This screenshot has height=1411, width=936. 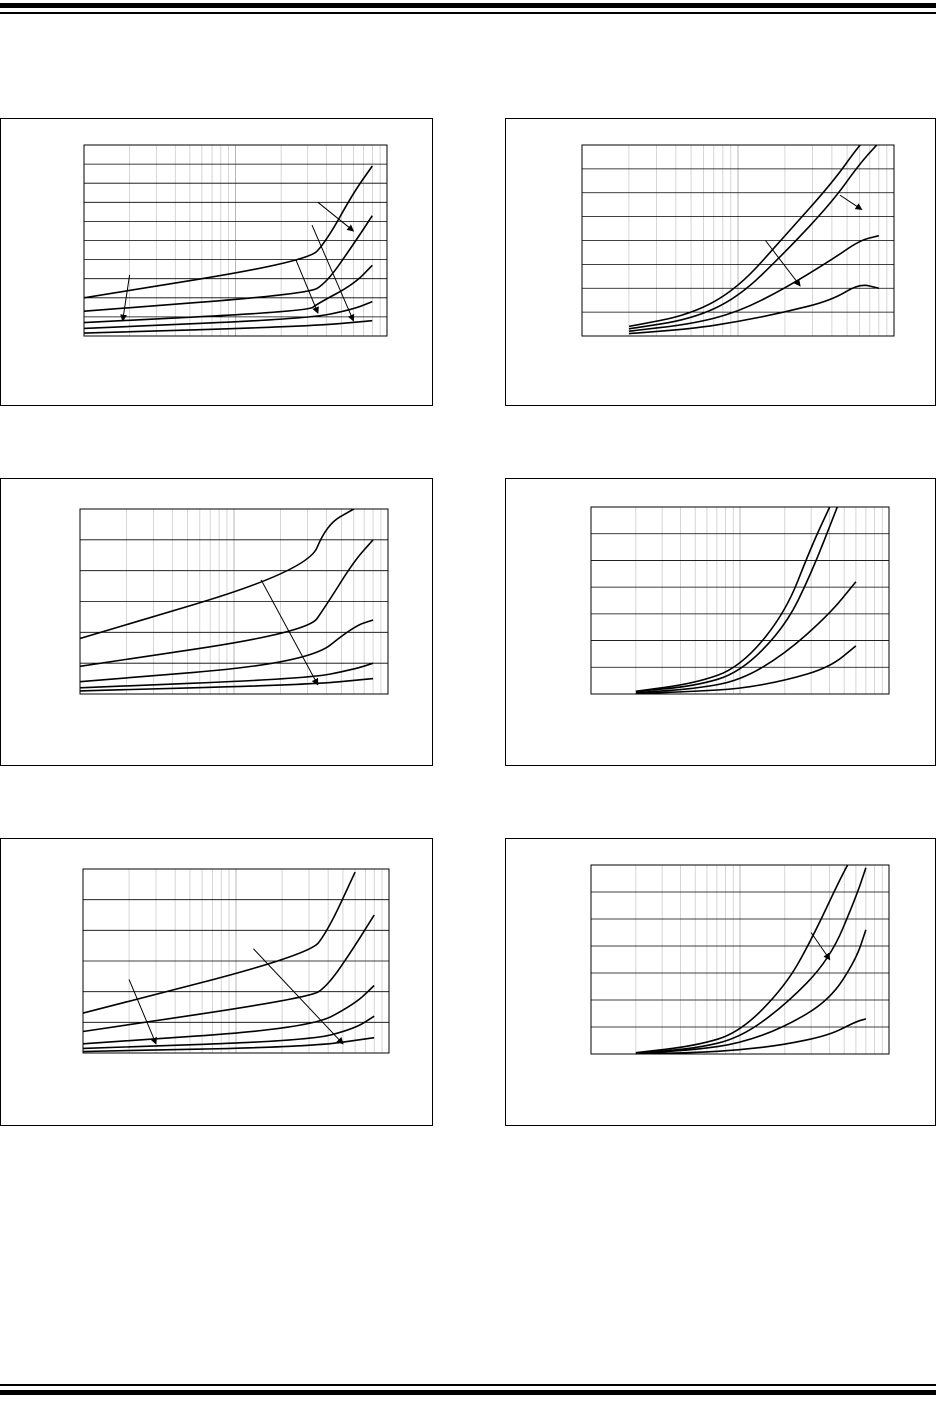 What do you see at coordinates (468, 1385) in the screenshot?
I see `footer-rule-thin` at bounding box center [468, 1385].